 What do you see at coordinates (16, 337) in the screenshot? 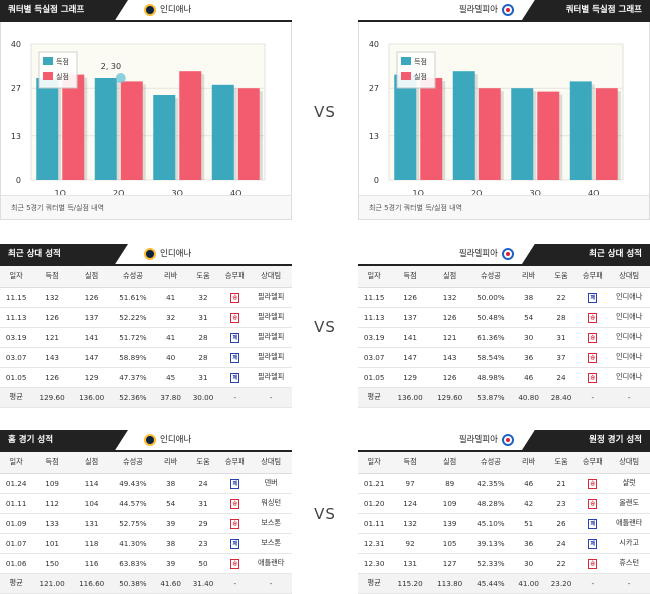
I see `cell-date: 03.19` at bounding box center [16, 337].